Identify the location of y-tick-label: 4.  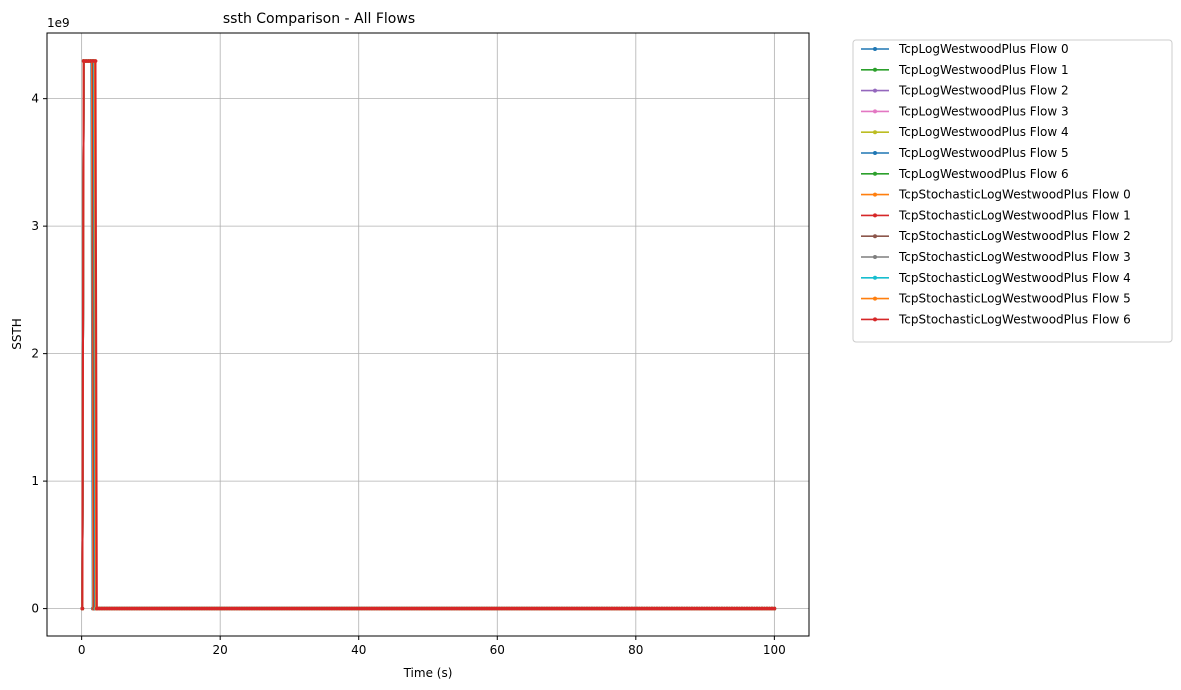
(35, 99).